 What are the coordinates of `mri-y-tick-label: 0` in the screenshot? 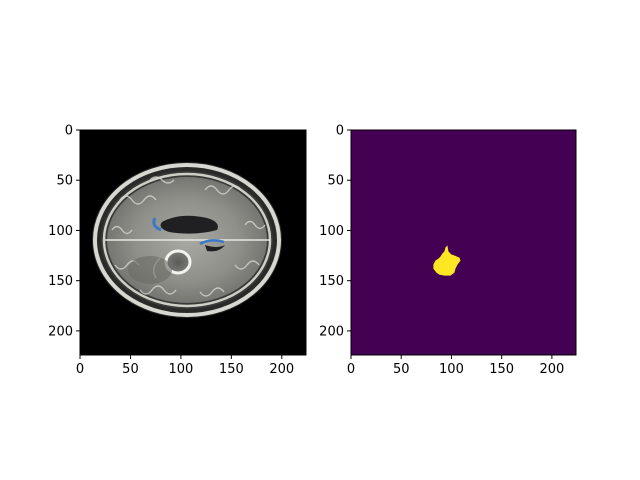 It's located at (69, 131).